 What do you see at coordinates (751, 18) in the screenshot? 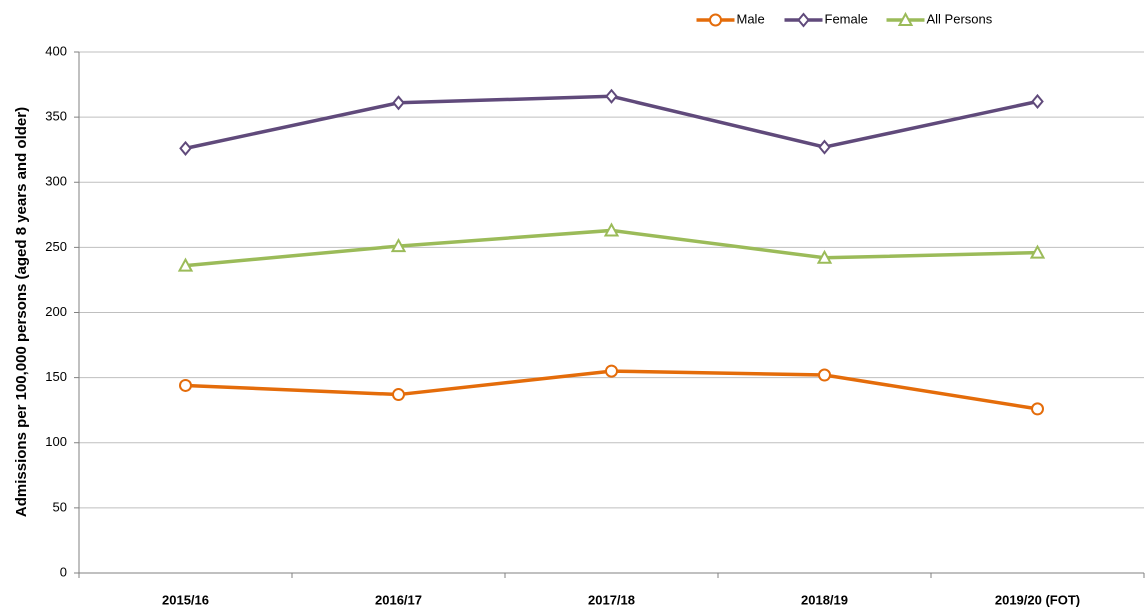
I see `legend-label: Male` at bounding box center [751, 18].